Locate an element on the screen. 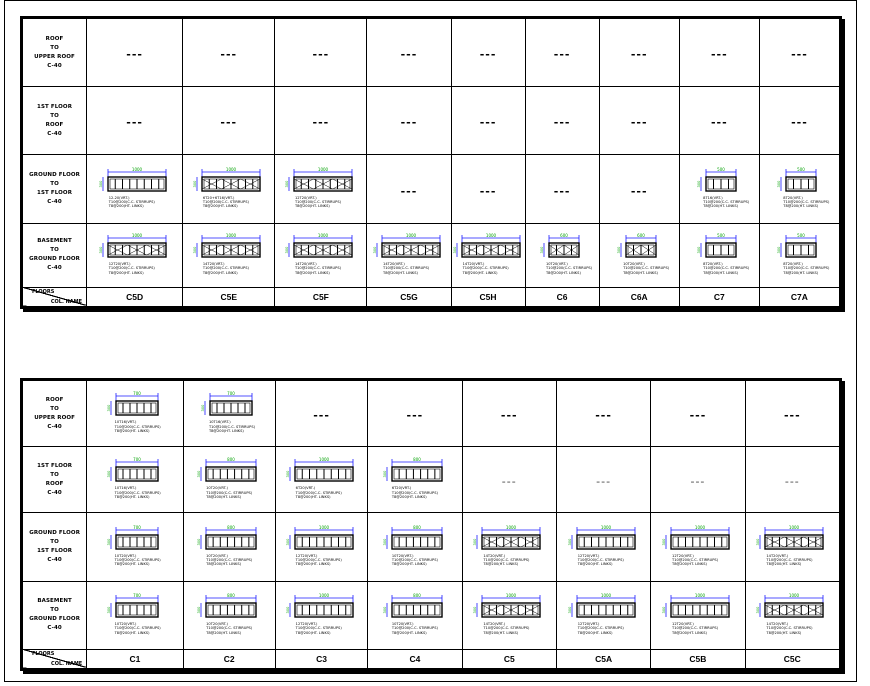 This screenshot has height=686, width=870. floor-label: BASEMENT TO GROUND FLOOR C-40 is located at coordinates (54, 615).